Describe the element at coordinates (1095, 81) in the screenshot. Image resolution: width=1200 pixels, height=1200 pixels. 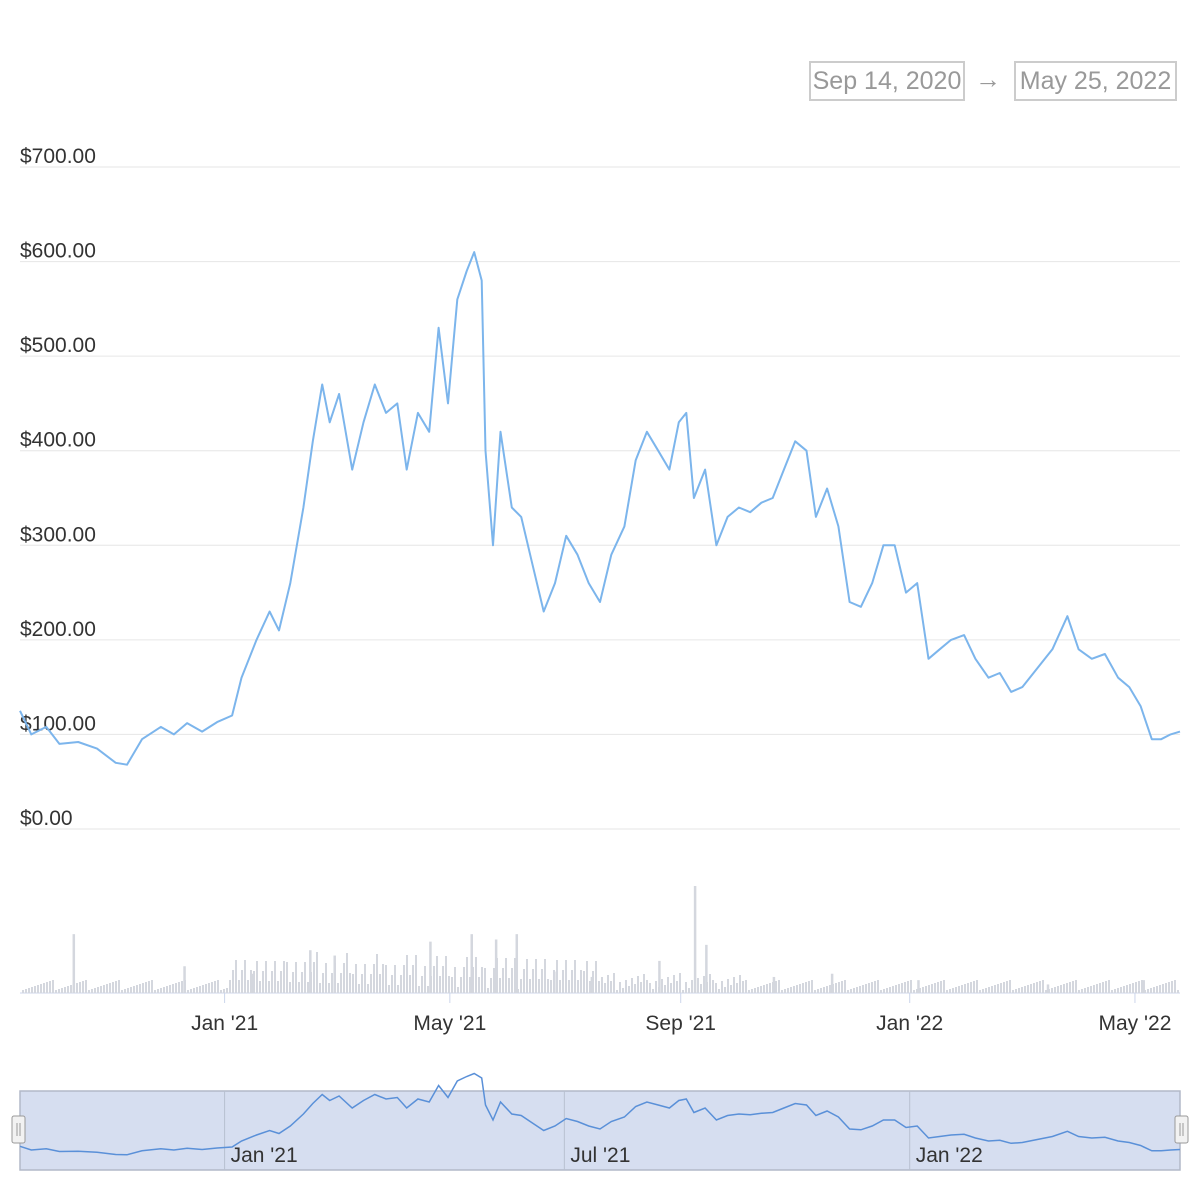
I see `range-to-input: May 25, 2022` at that location.